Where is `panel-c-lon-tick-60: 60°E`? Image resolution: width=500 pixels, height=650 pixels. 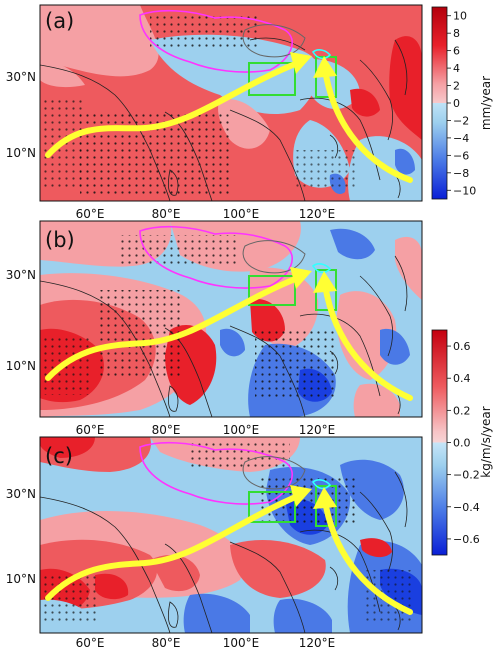
panel-c-lon-tick-60: 60°E is located at coordinates (90, 643).